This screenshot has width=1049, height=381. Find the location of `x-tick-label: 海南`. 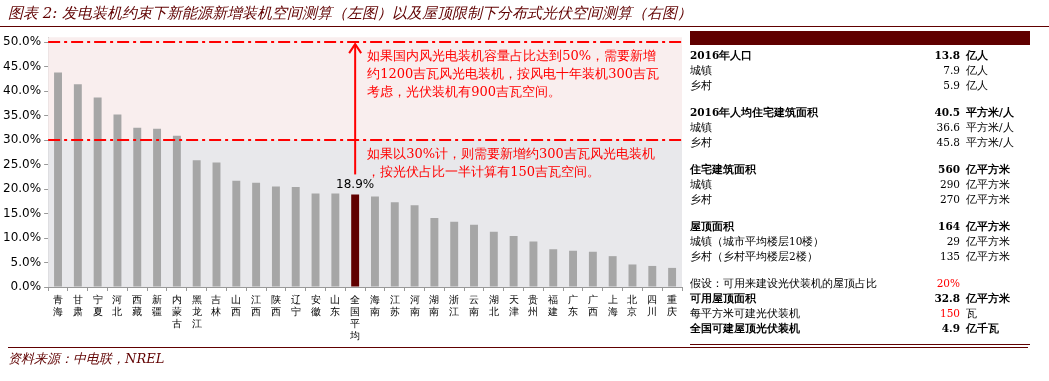

x-tick-label: 海南 is located at coordinates (374, 305).